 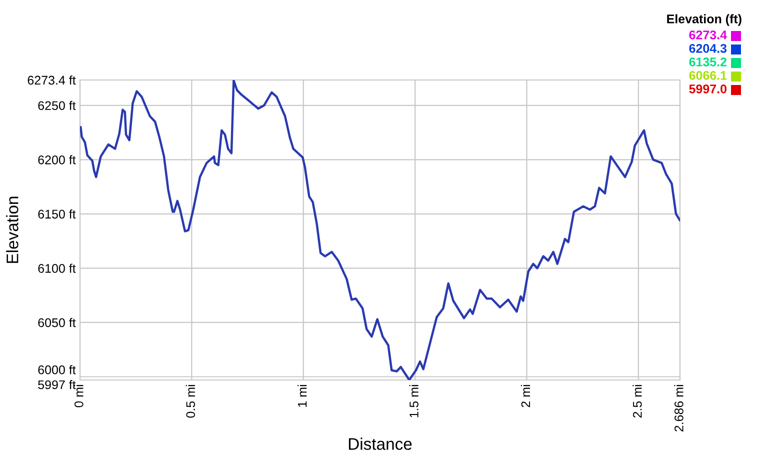 What do you see at coordinates (708, 48) in the screenshot?
I see `color-bar-label: 6204.3` at bounding box center [708, 48].